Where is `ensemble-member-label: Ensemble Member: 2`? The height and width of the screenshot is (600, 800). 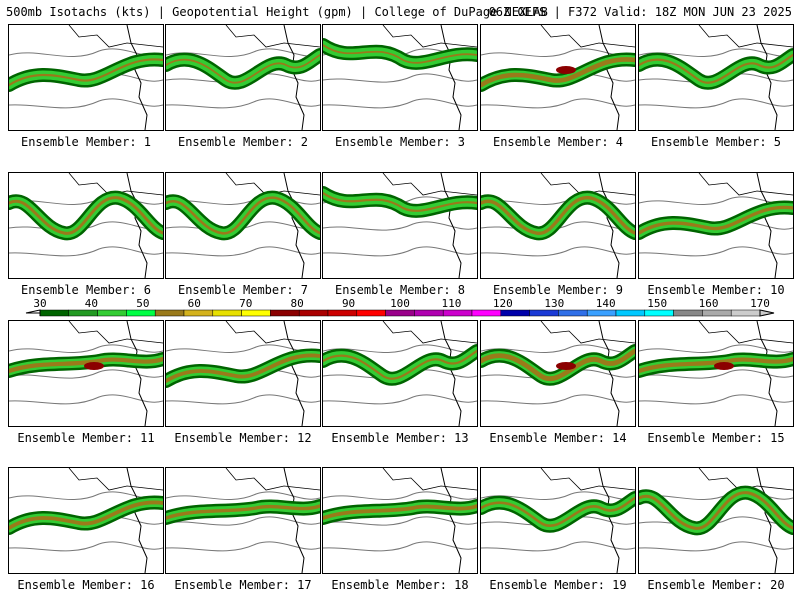 ensemble-member-label: Ensemble Member: 2 is located at coordinates (243, 142).